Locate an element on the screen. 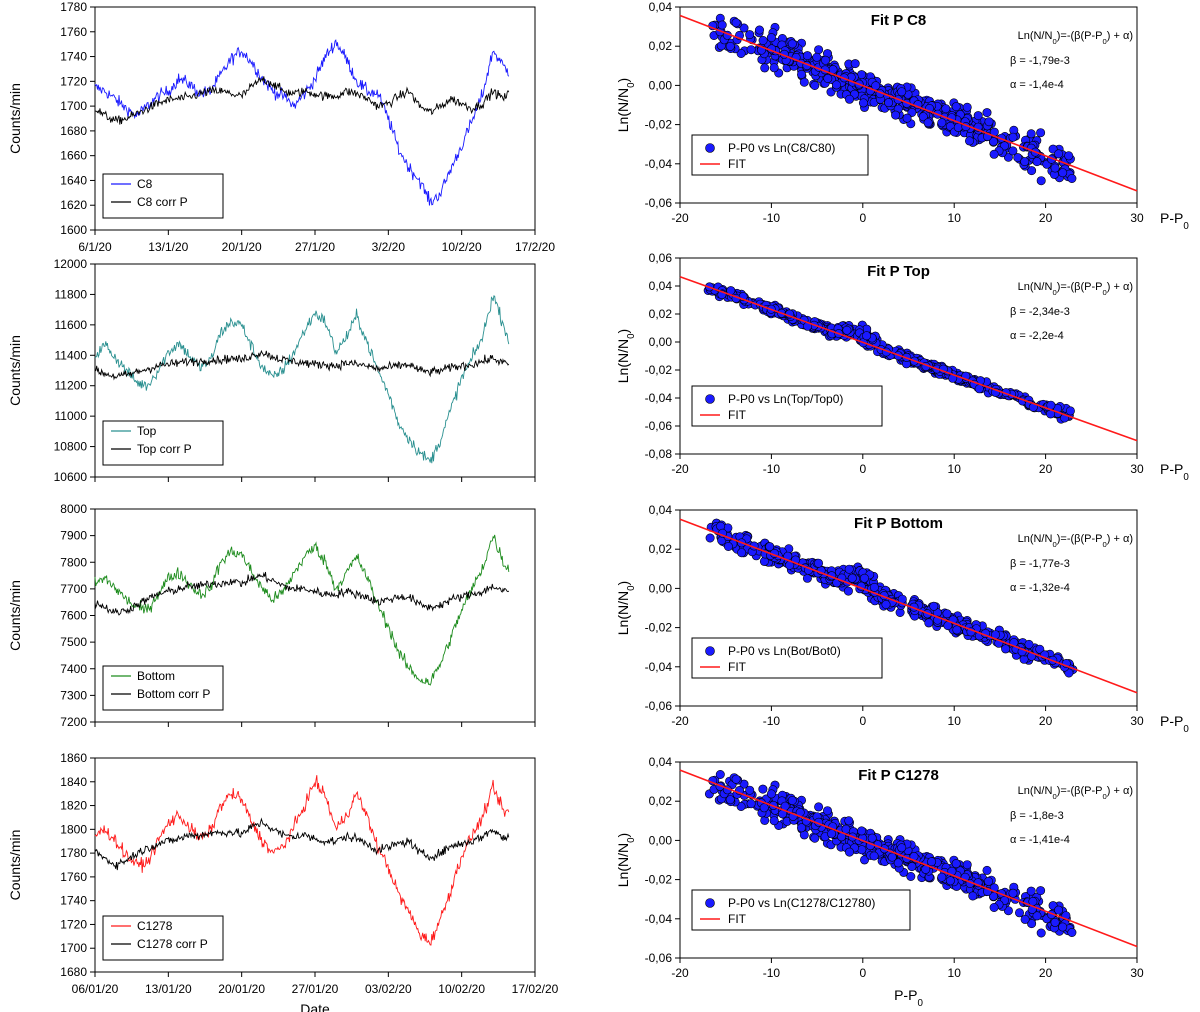 Image resolution: width=1200 pixels, height=1012 pixels. beta-value: β = -1,77e-3 is located at coordinates (1040, 564).